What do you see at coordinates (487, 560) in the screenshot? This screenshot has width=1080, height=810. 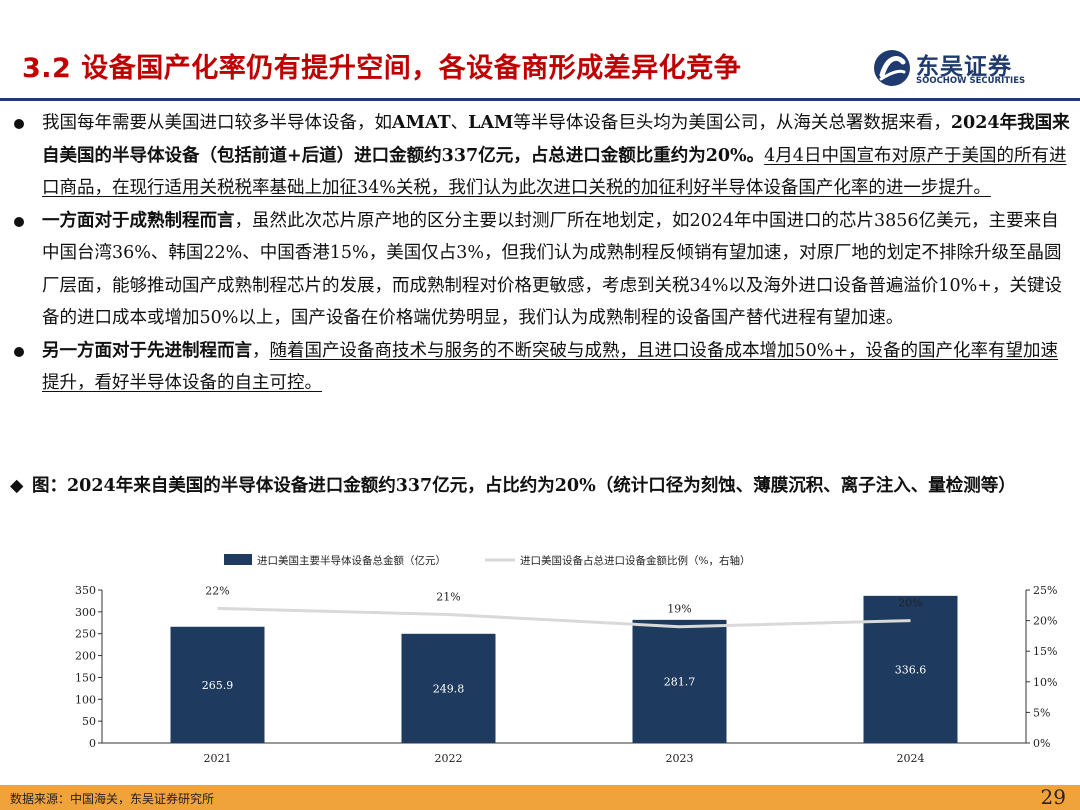 I see `chart-legend: 进口美国主要半导体设备总金额（亿元） 进口美国设备占总进口设备金额比例（%，右轴）` at bounding box center [487, 560].